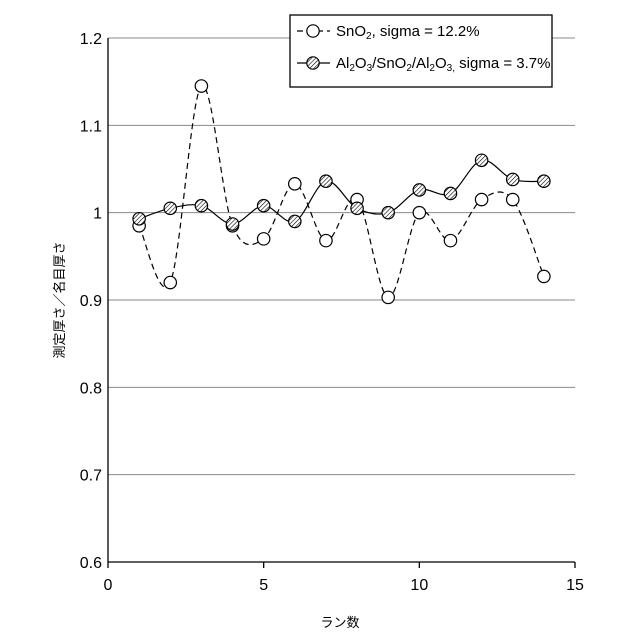 The width and height of the screenshot is (640, 640). I want to click on x-tick-labels: 0 5 10 15, so click(344, 585).